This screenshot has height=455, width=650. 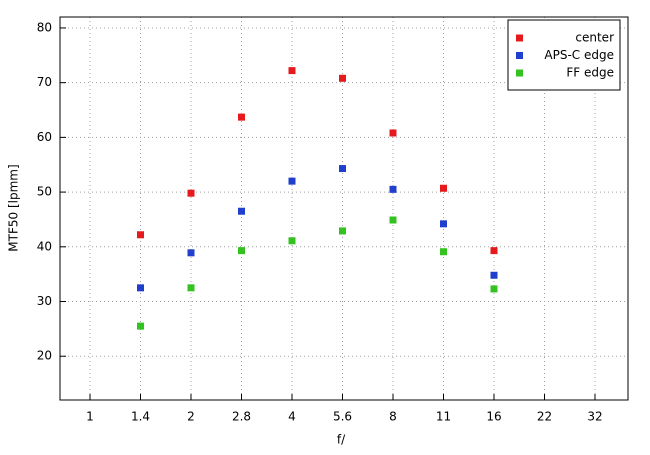 I want to click on y-tick-label: 20, so click(x=44, y=356).